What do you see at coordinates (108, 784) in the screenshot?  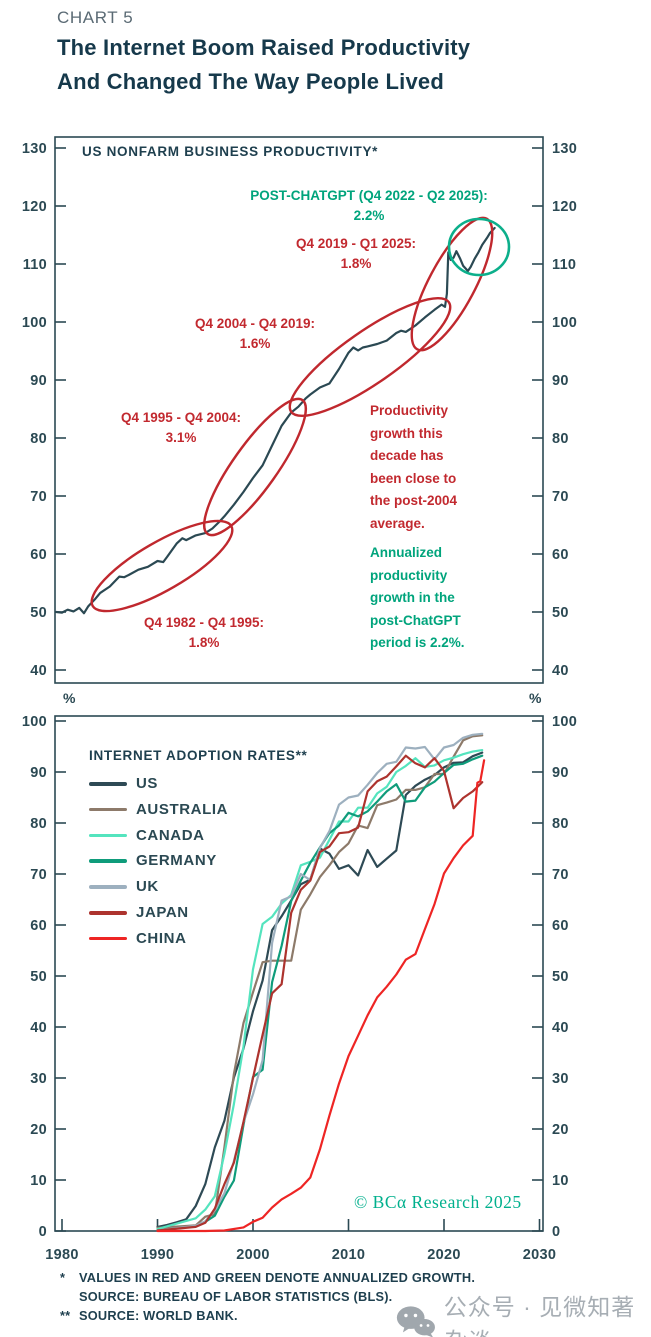 I see `legend-swatch-us` at bounding box center [108, 784].